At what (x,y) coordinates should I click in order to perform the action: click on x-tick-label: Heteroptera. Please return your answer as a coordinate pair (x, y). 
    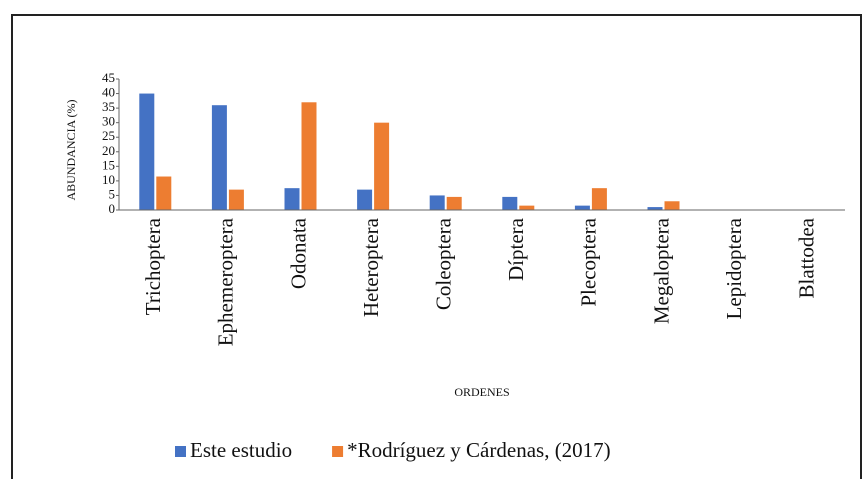
    Looking at the image, I should click on (371, 267).